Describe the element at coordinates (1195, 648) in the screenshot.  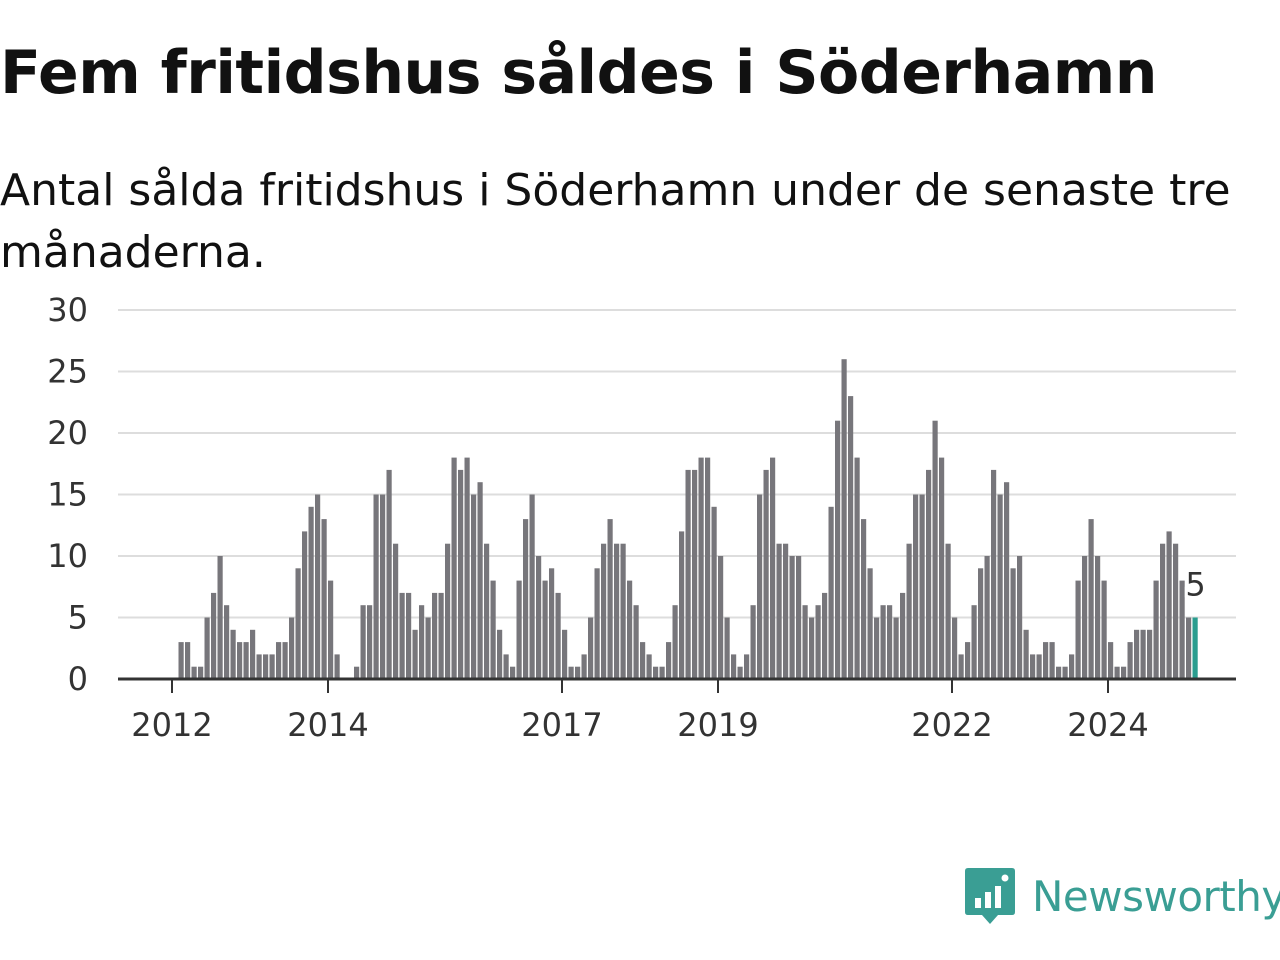
I see `bar-highlight` at that location.